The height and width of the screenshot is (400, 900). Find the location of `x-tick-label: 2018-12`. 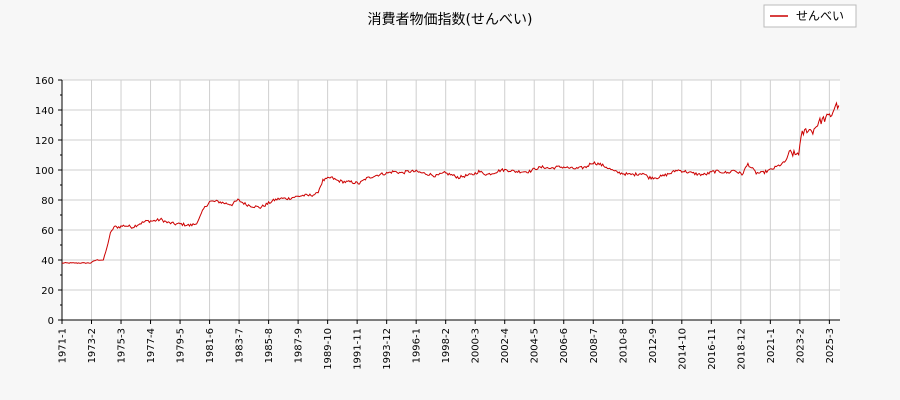

x-tick-label: 2018-12 is located at coordinates (741, 349).